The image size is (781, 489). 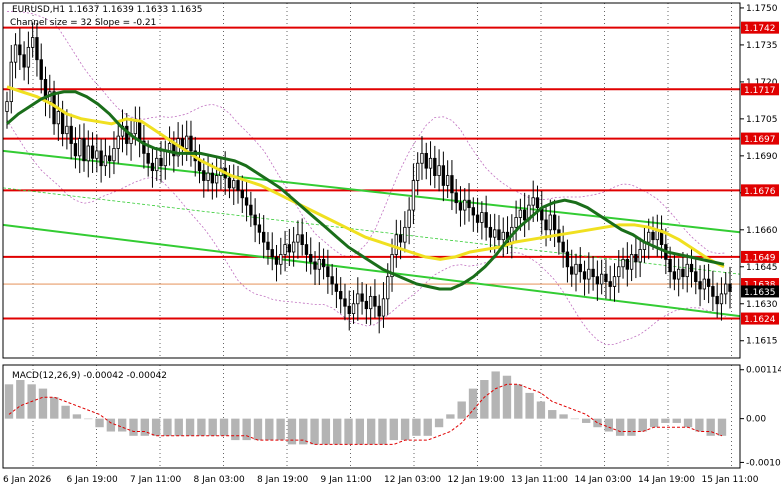 I want to click on x-tick-label: 8 Jan 19:00, so click(x=283, y=480).